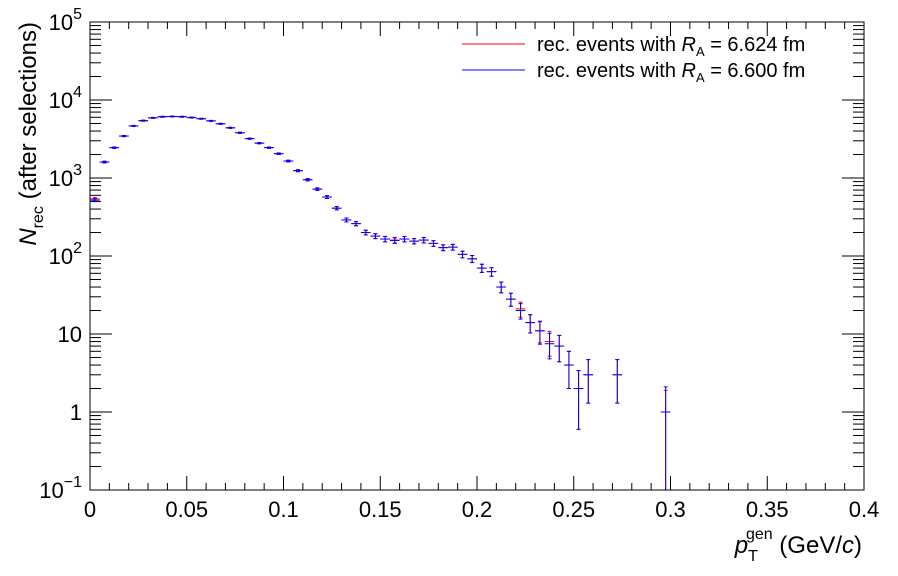 The image size is (898, 576). What do you see at coordinates (77, 14) in the screenshot?
I see `y-tick-exponent: 5` at bounding box center [77, 14].